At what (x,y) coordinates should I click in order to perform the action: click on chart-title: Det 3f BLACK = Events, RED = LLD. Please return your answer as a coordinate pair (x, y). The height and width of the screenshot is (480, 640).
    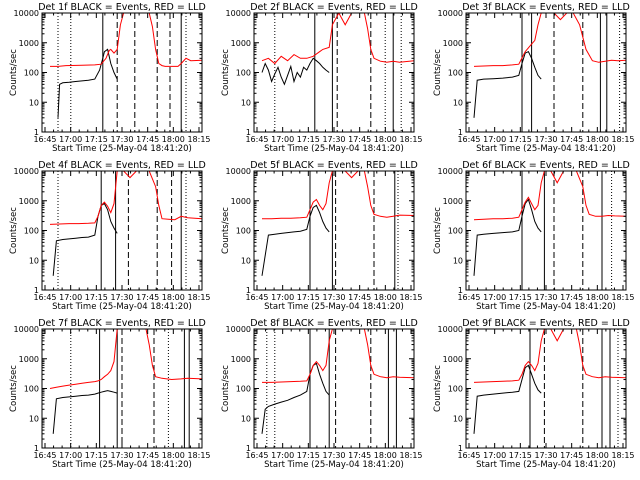
    Looking at the image, I should click on (546, 7).